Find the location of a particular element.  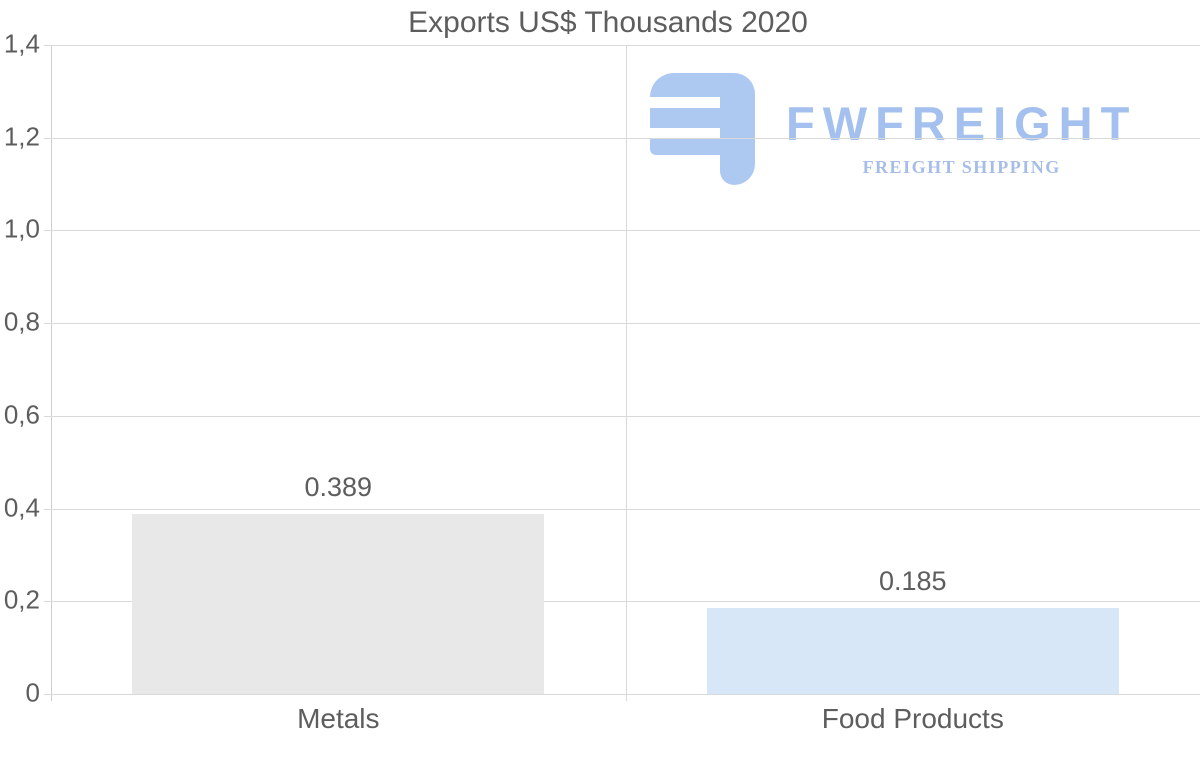

y-tick-label: 0,6 is located at coordinates (21, 414).